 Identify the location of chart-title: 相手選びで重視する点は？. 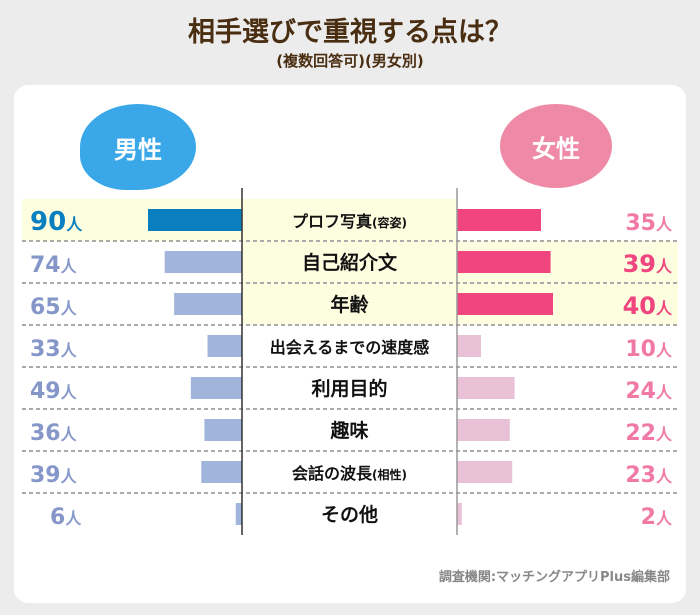
(350, 32).